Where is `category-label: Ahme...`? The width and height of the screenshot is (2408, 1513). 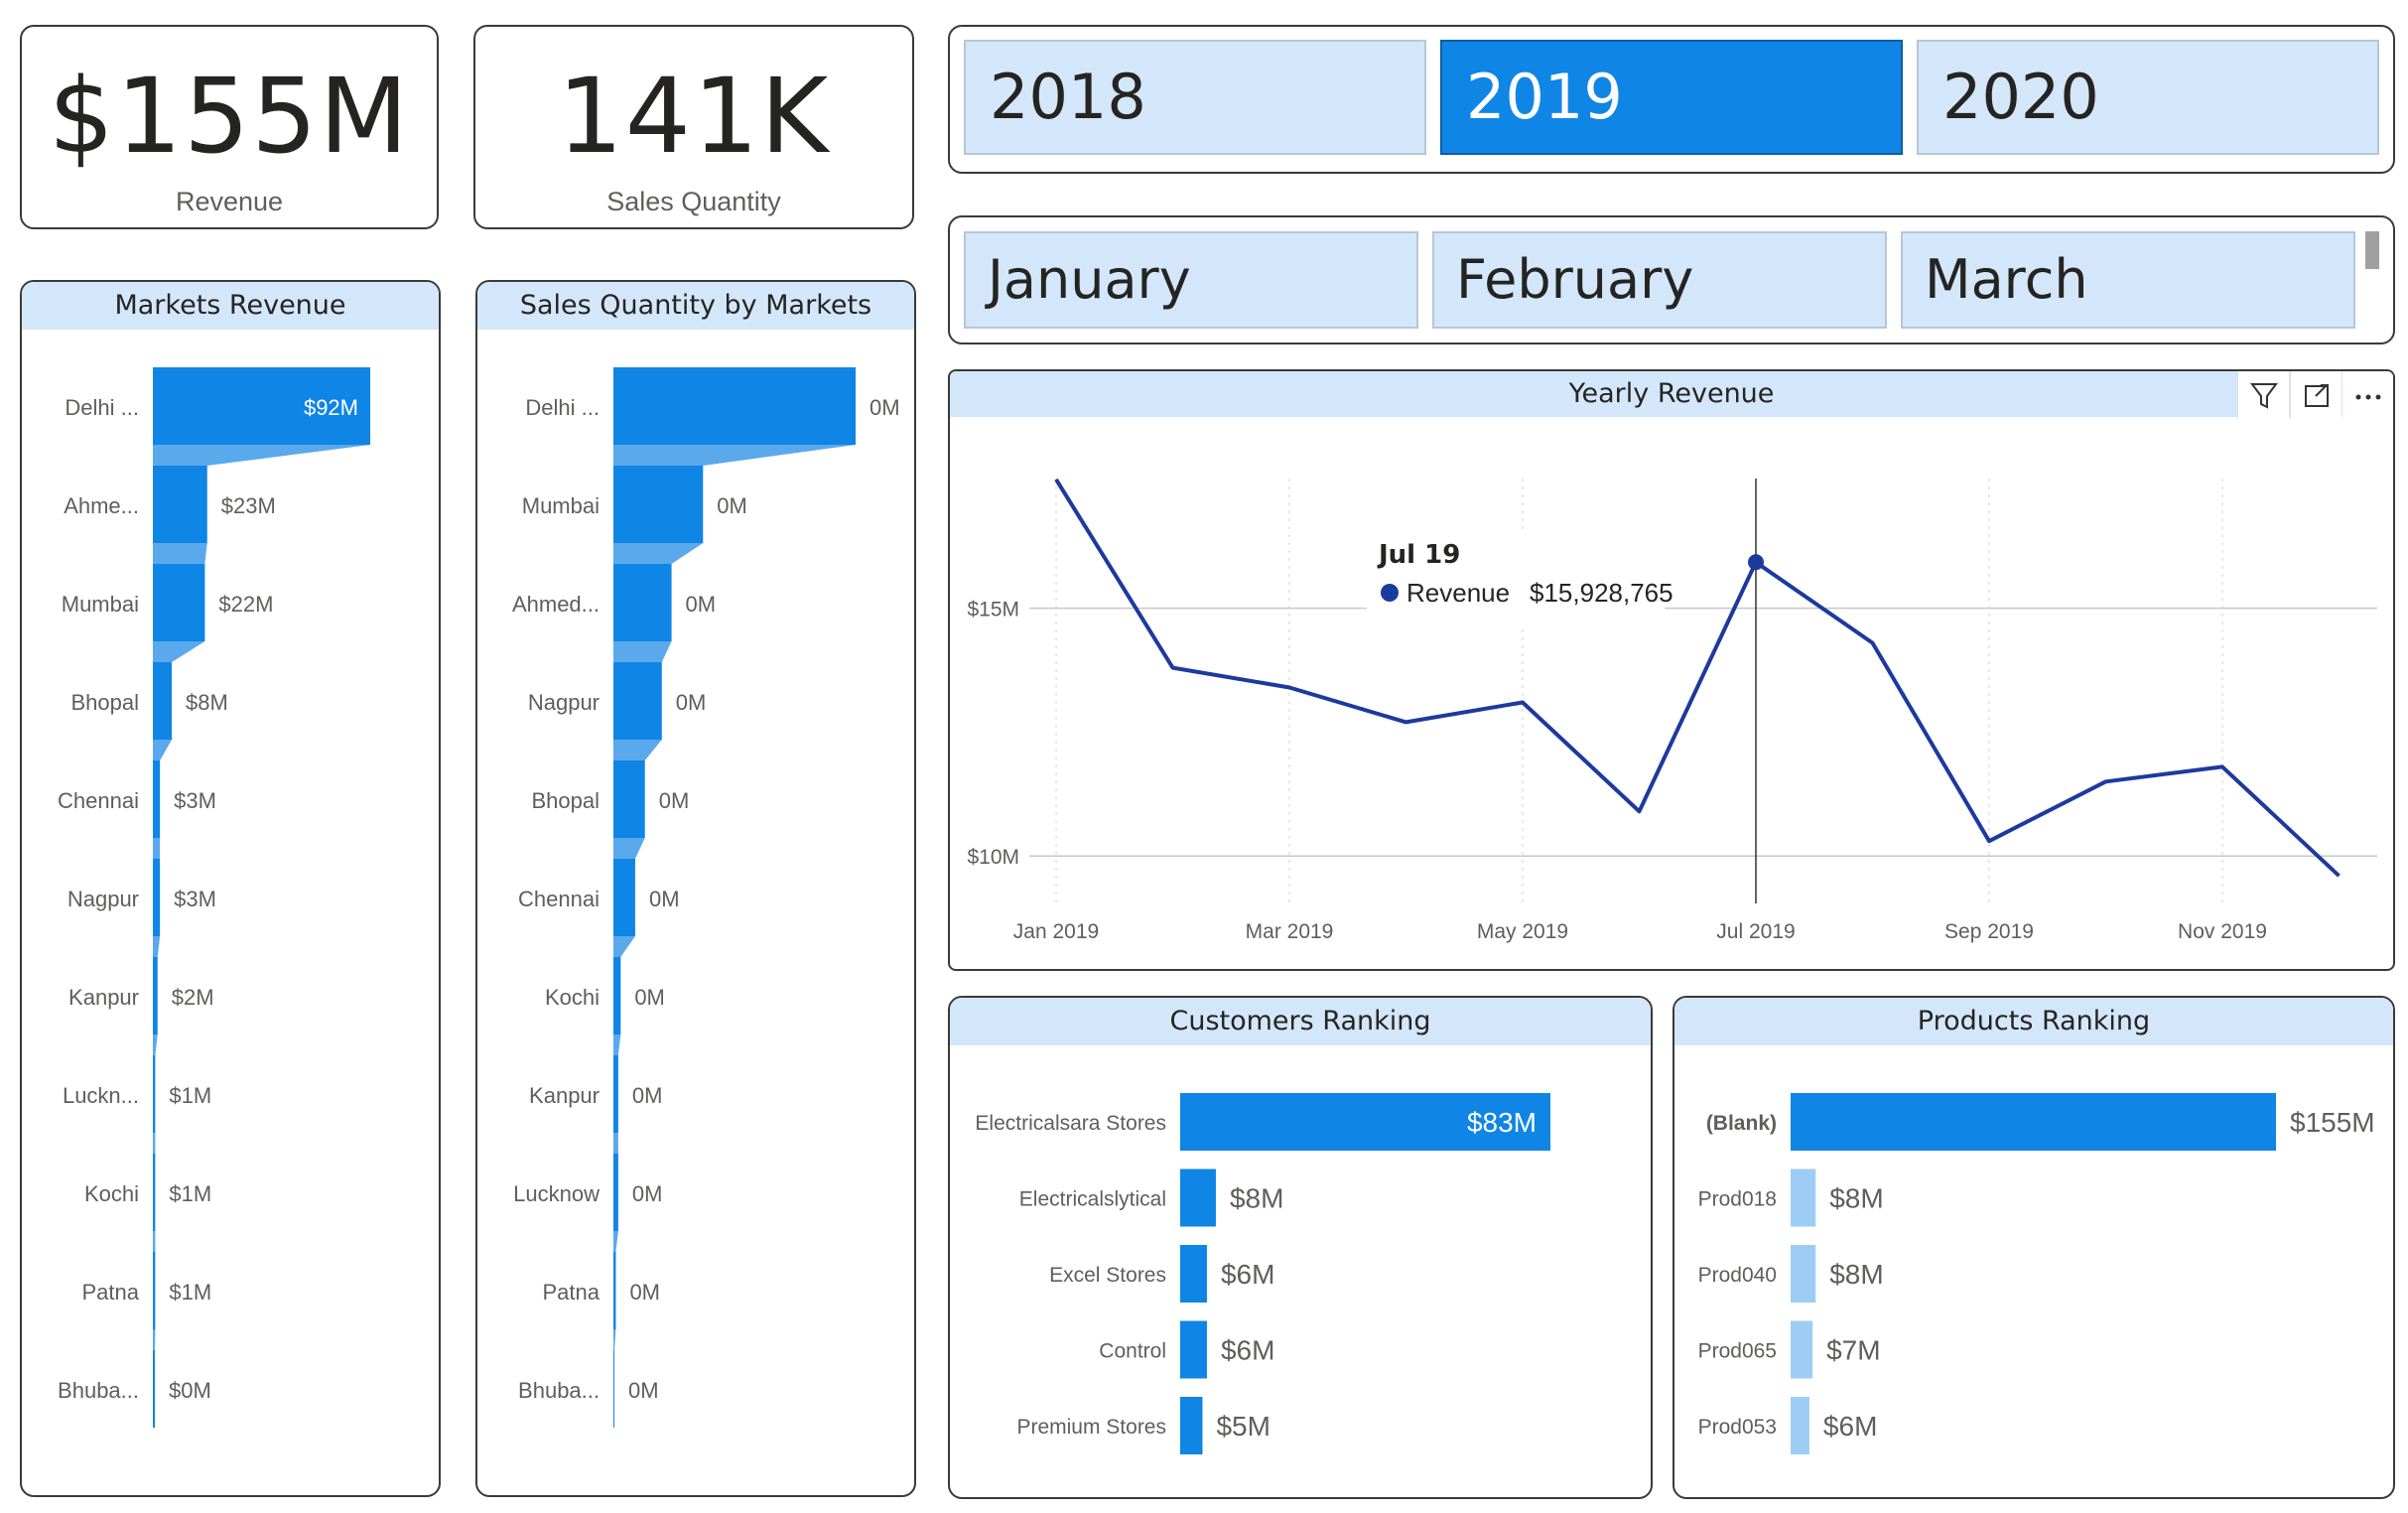
category-label: Ahme... is located at coordinates (102, 505).